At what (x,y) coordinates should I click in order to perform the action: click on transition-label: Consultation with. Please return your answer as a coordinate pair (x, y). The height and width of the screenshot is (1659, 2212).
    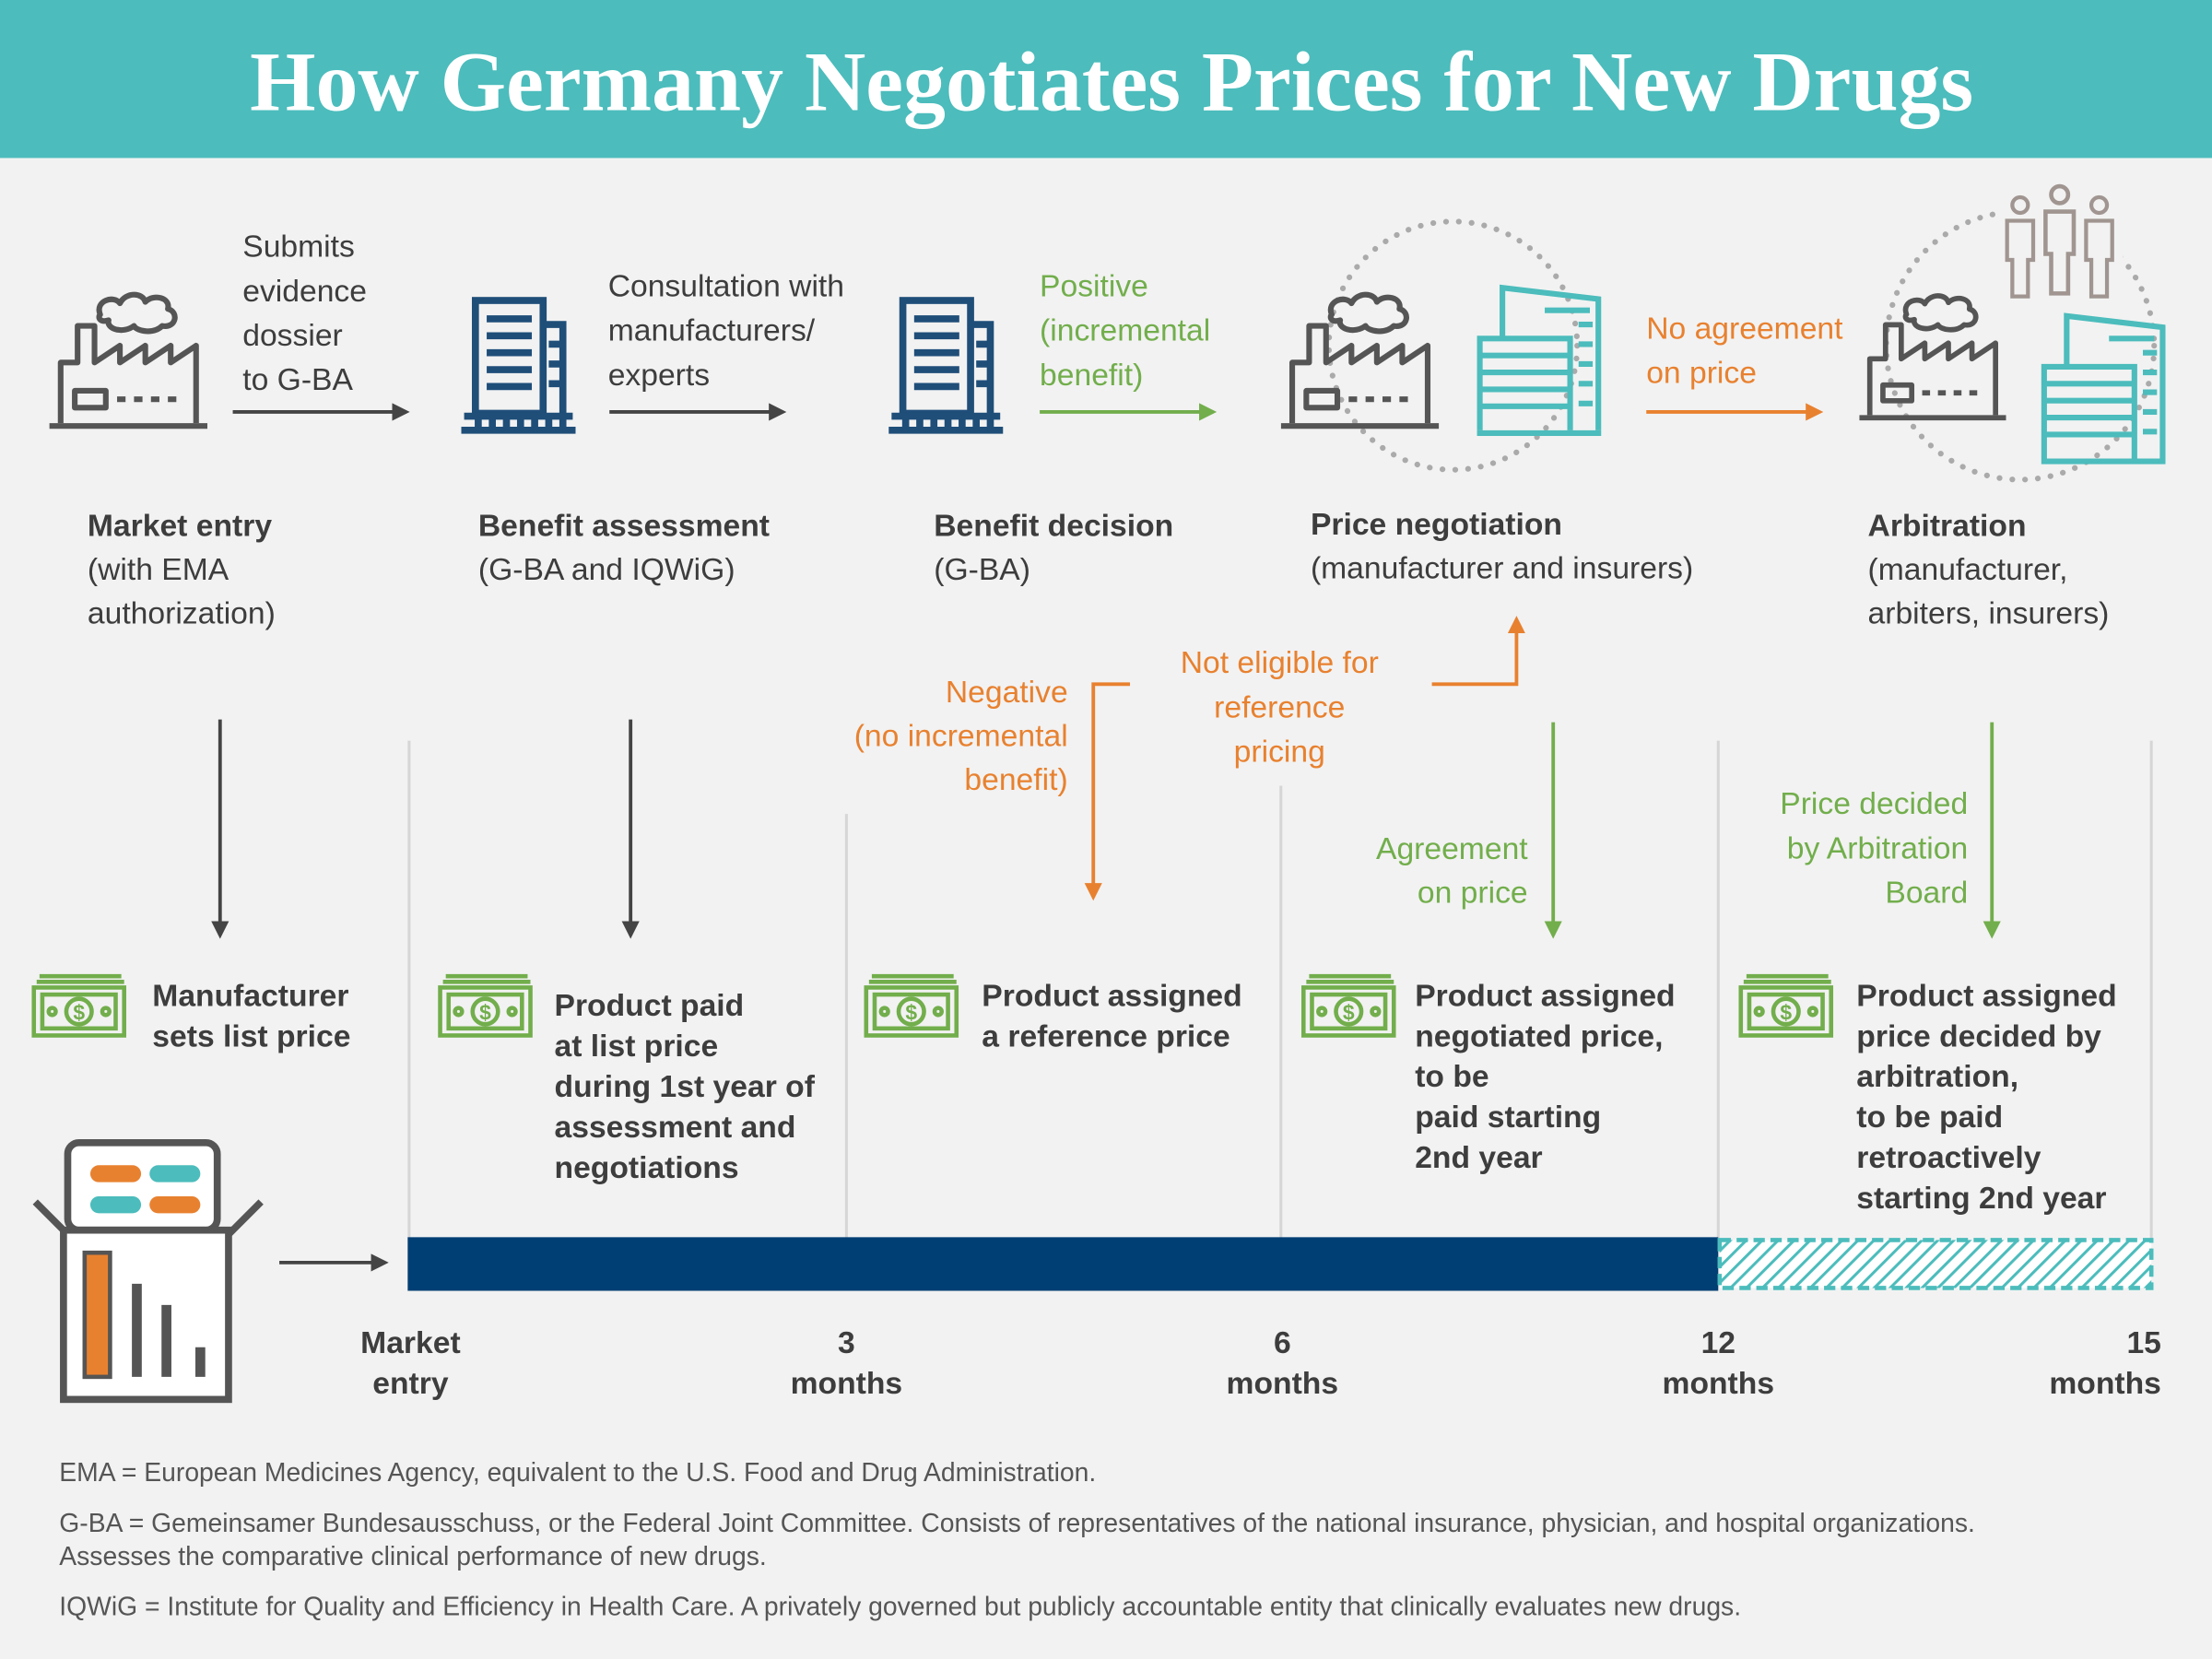
    Looking at the image, I should click on (726, 286).